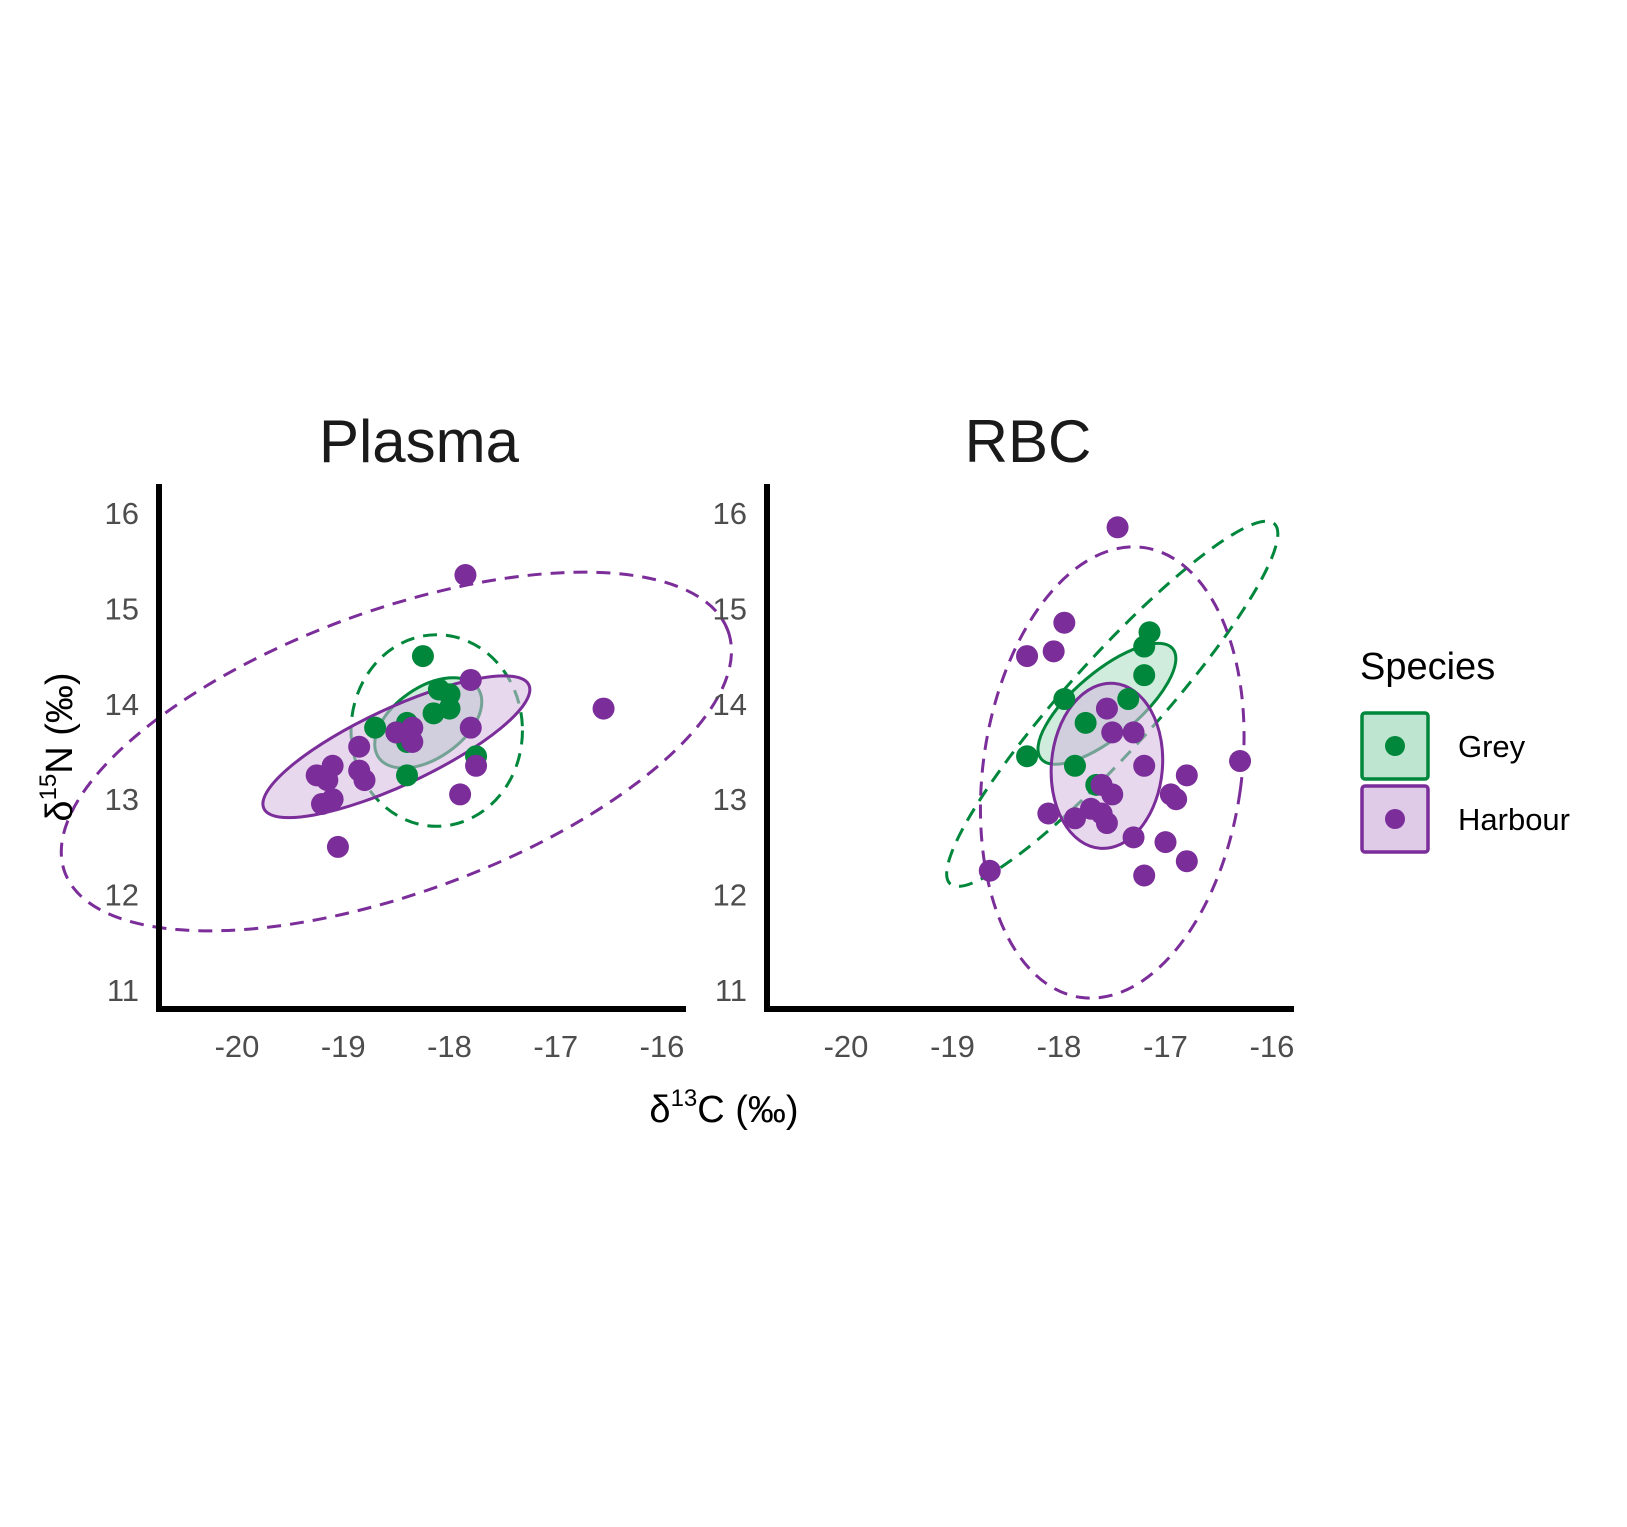 The image size is (1627, 1527). I want to click on legend-title: Species, so click(1427, 667).